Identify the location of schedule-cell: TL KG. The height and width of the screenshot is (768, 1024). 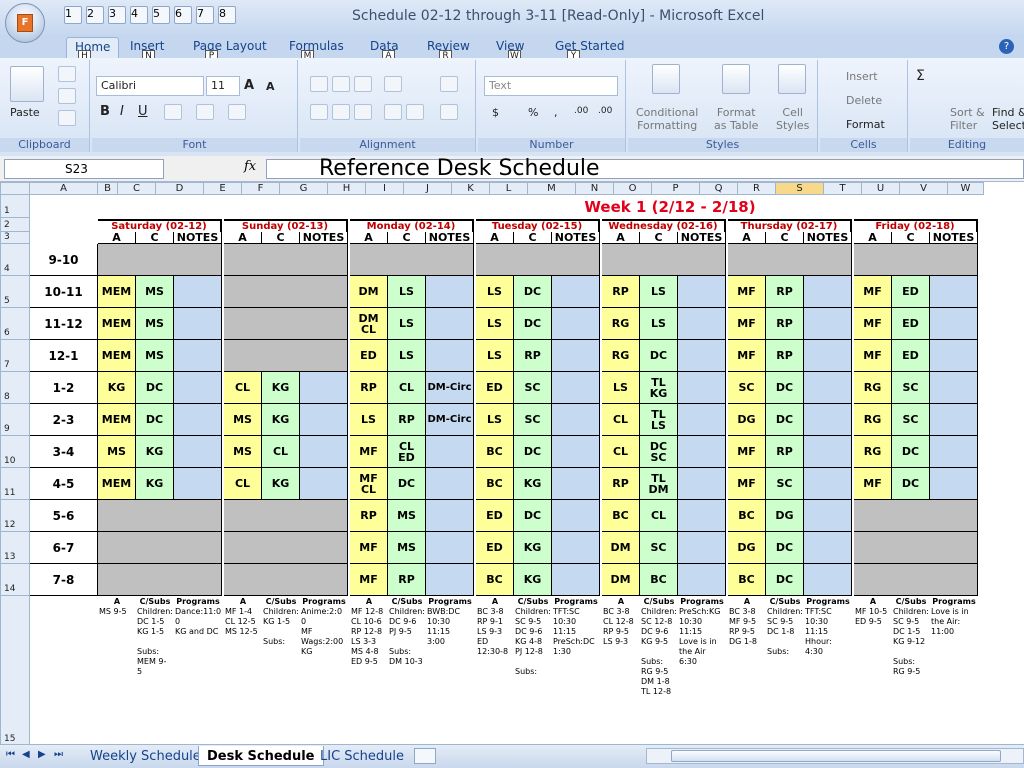
(659, 388).